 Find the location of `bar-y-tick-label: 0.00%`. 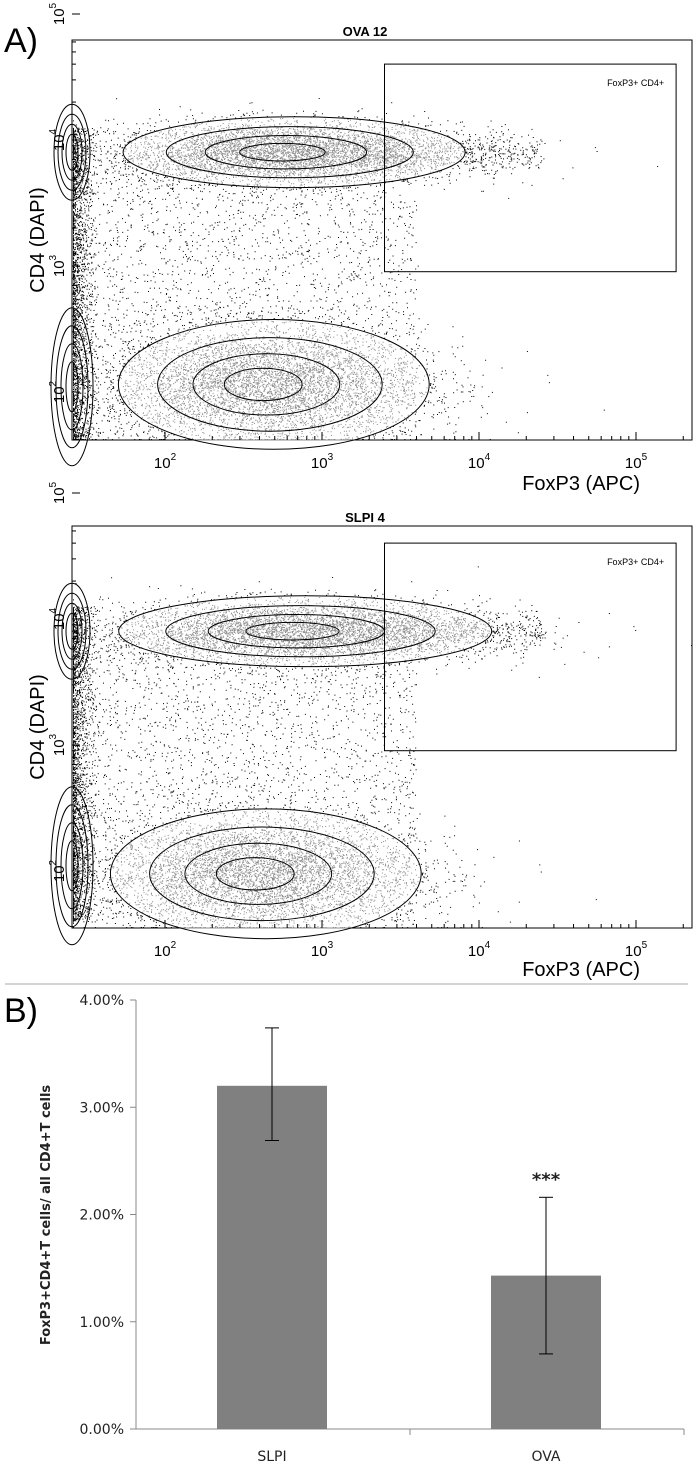

bar-y-tick-label: 0.00% is located at coordinates (102, 1430).